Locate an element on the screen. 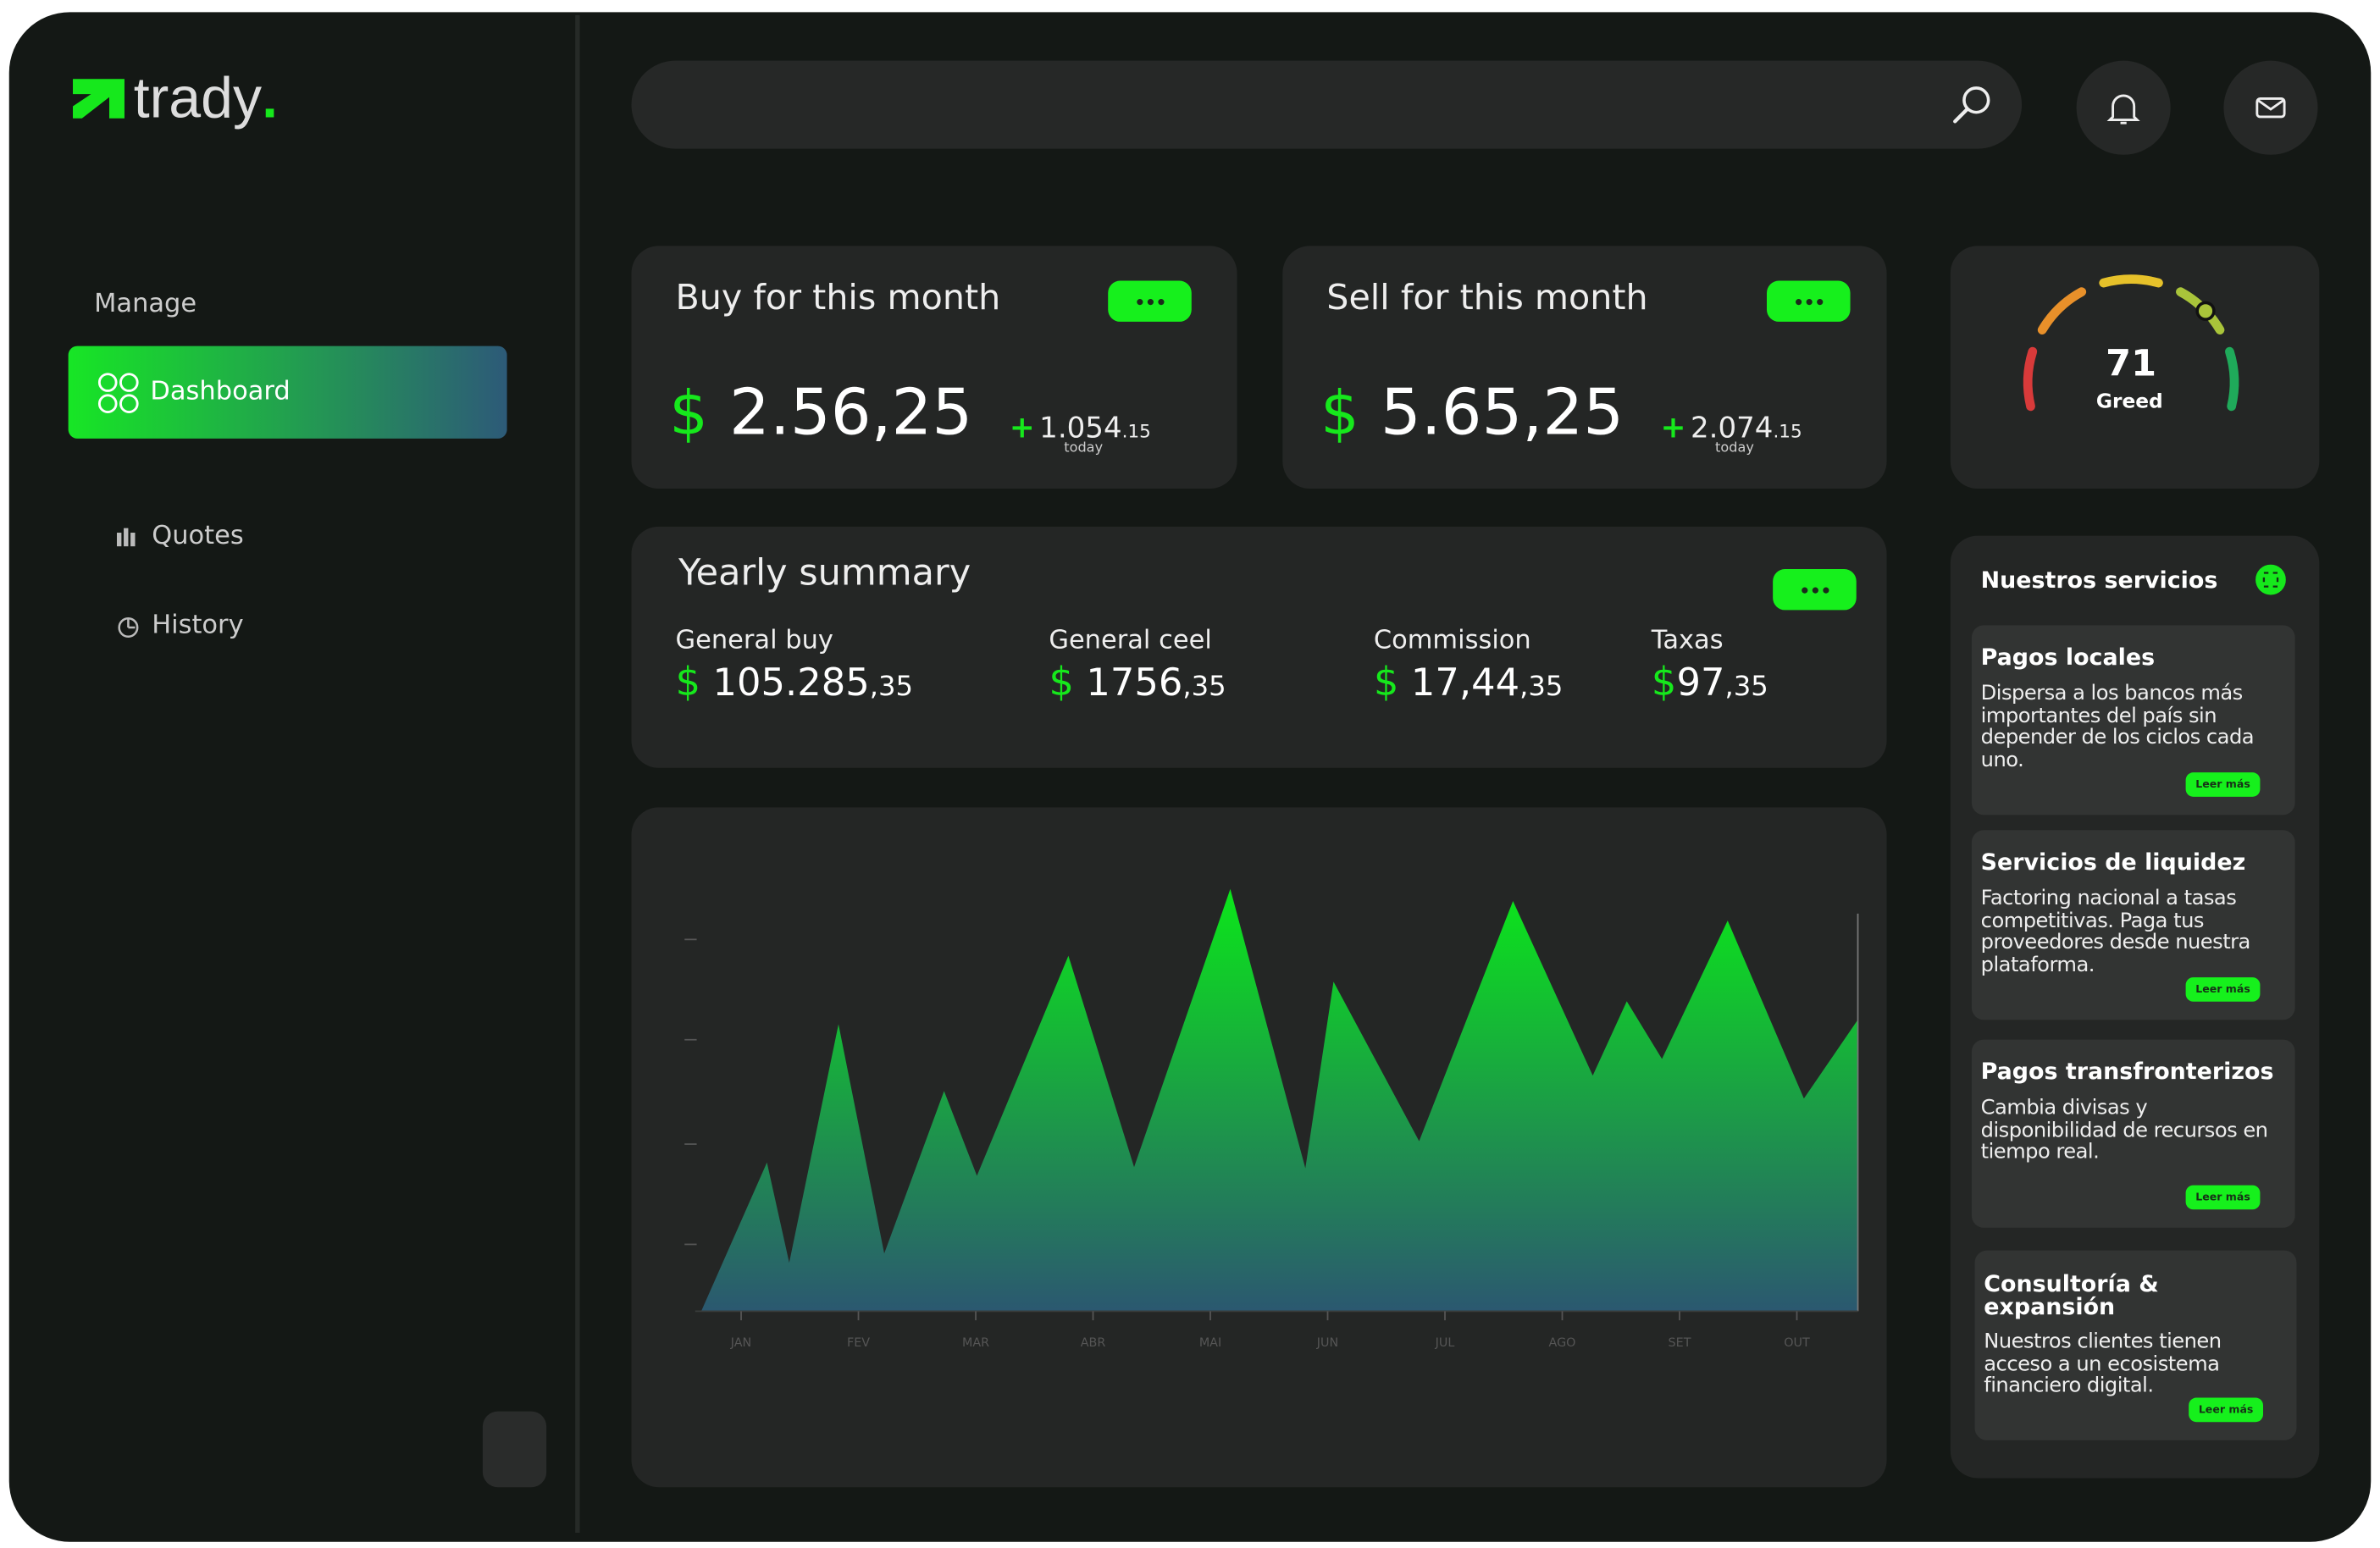 The height and width of the screenshot is (1548, 2380). x-tick-label: MAI is located at coordinates (1210, 1343).